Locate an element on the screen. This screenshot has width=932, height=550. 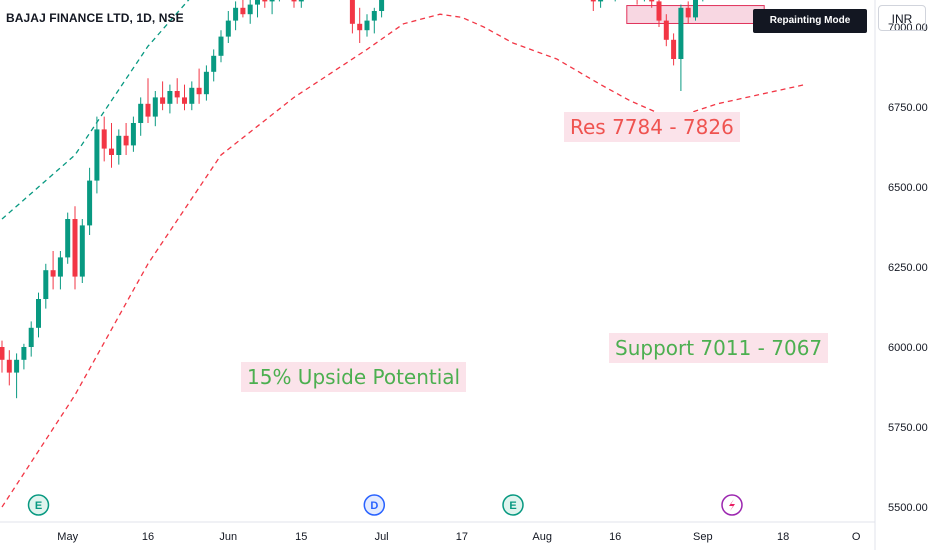
y-tick-label: 7000.00 is located at coordinates (908, 28).